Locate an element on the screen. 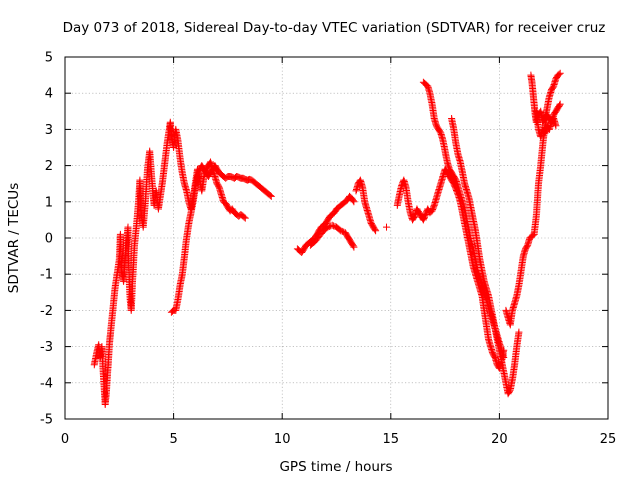 This screenshot has width=640, height=480. y-tick-label: 3 is located at coordinates (49, 130).